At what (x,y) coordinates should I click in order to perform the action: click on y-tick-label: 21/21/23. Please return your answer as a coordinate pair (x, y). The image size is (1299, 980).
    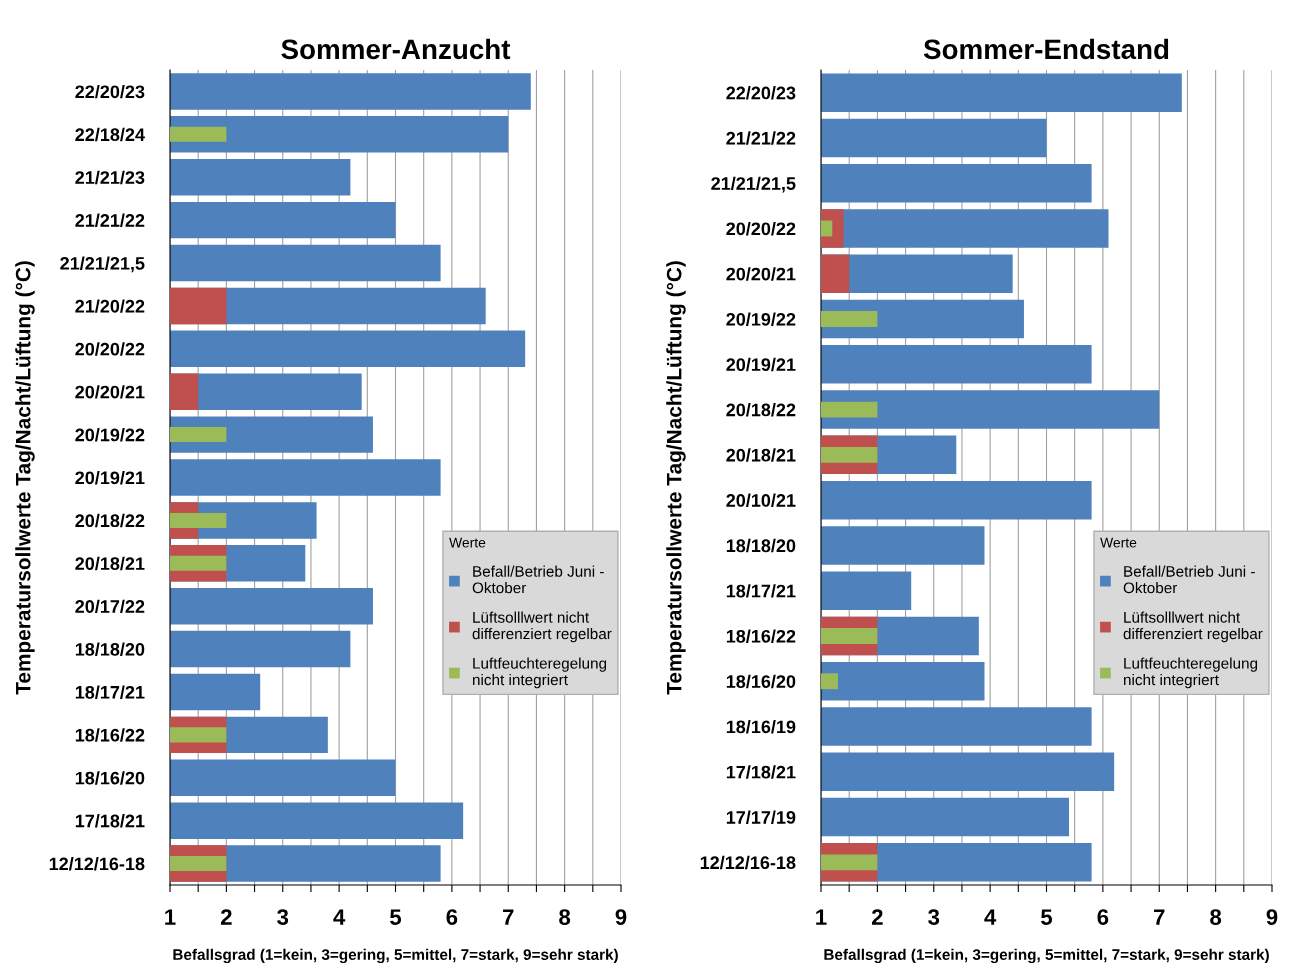
    Looking at the image, I should click on (110, 177).